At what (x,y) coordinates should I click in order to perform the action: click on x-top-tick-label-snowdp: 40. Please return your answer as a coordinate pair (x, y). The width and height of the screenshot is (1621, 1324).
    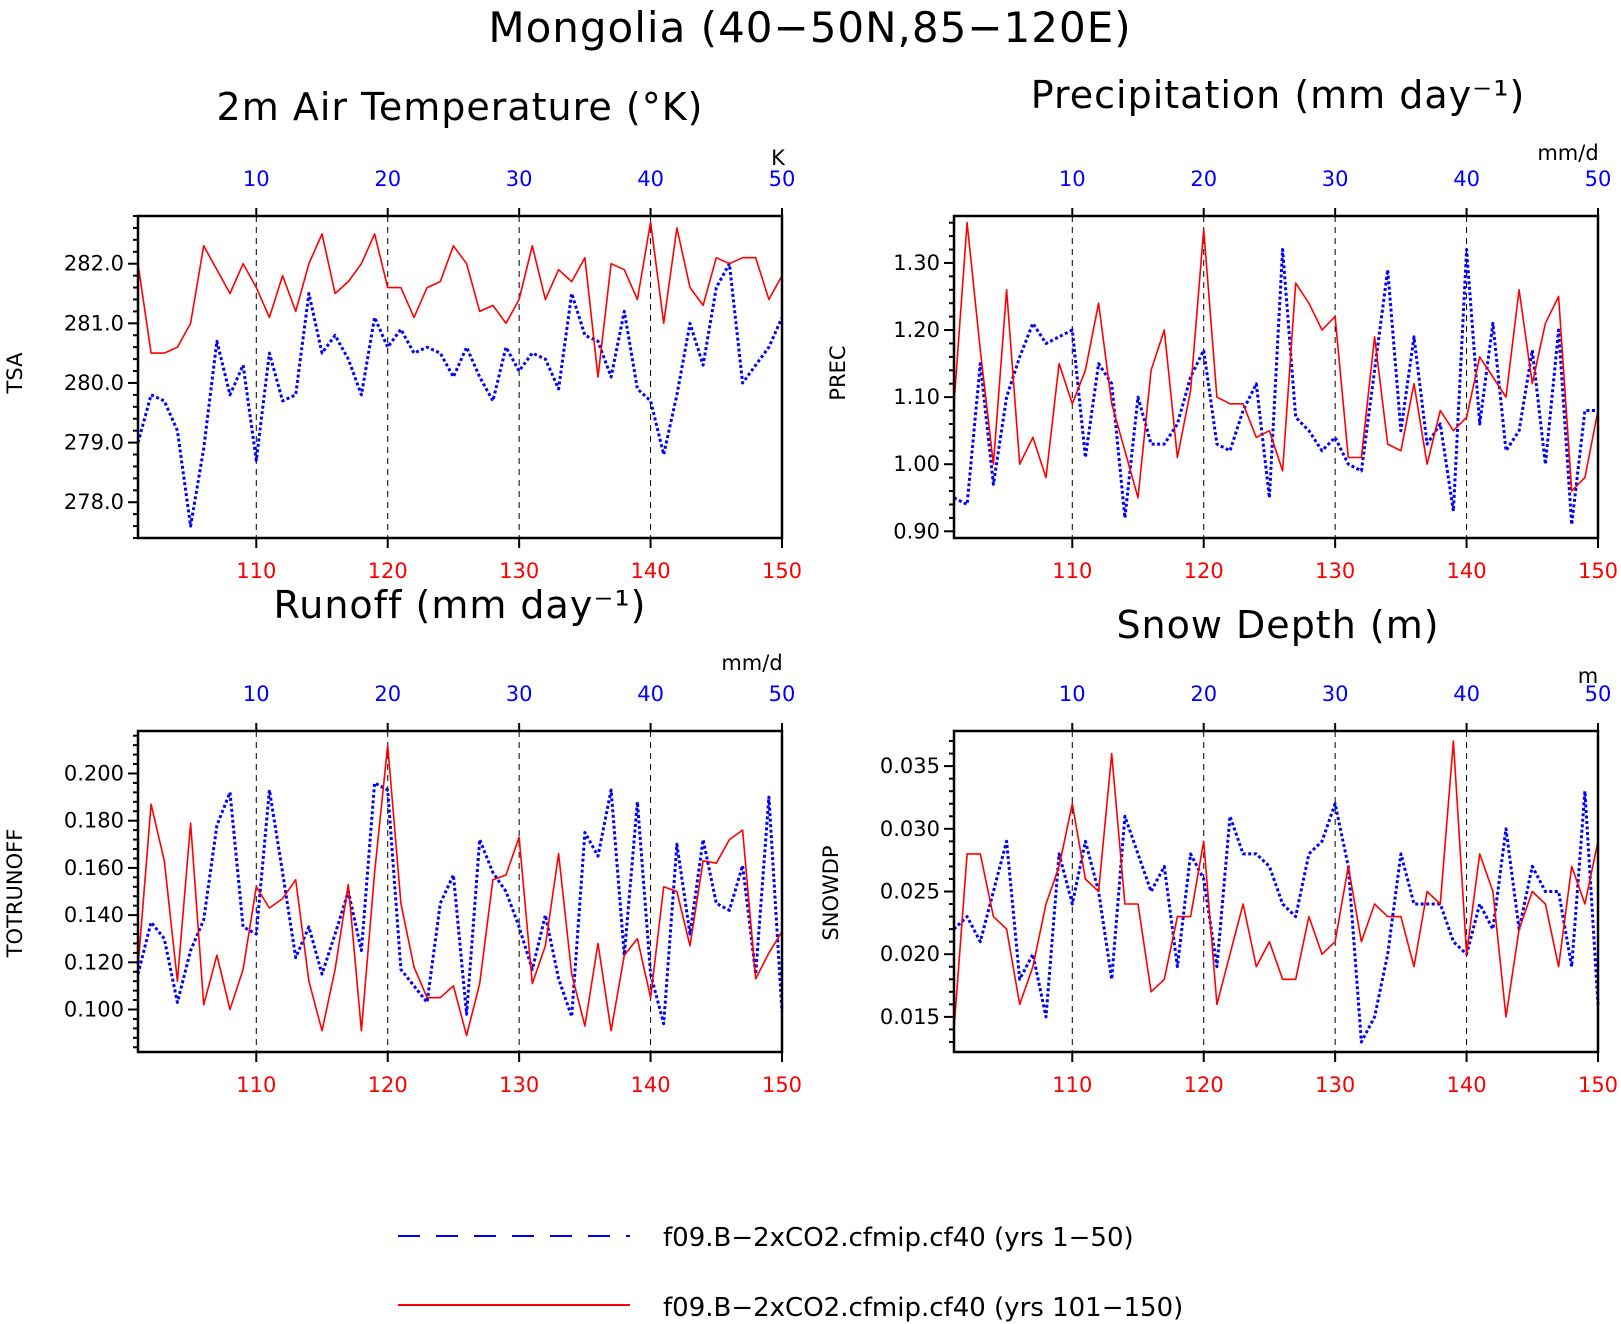
    Looking at the image, I should click on (1466, 694).